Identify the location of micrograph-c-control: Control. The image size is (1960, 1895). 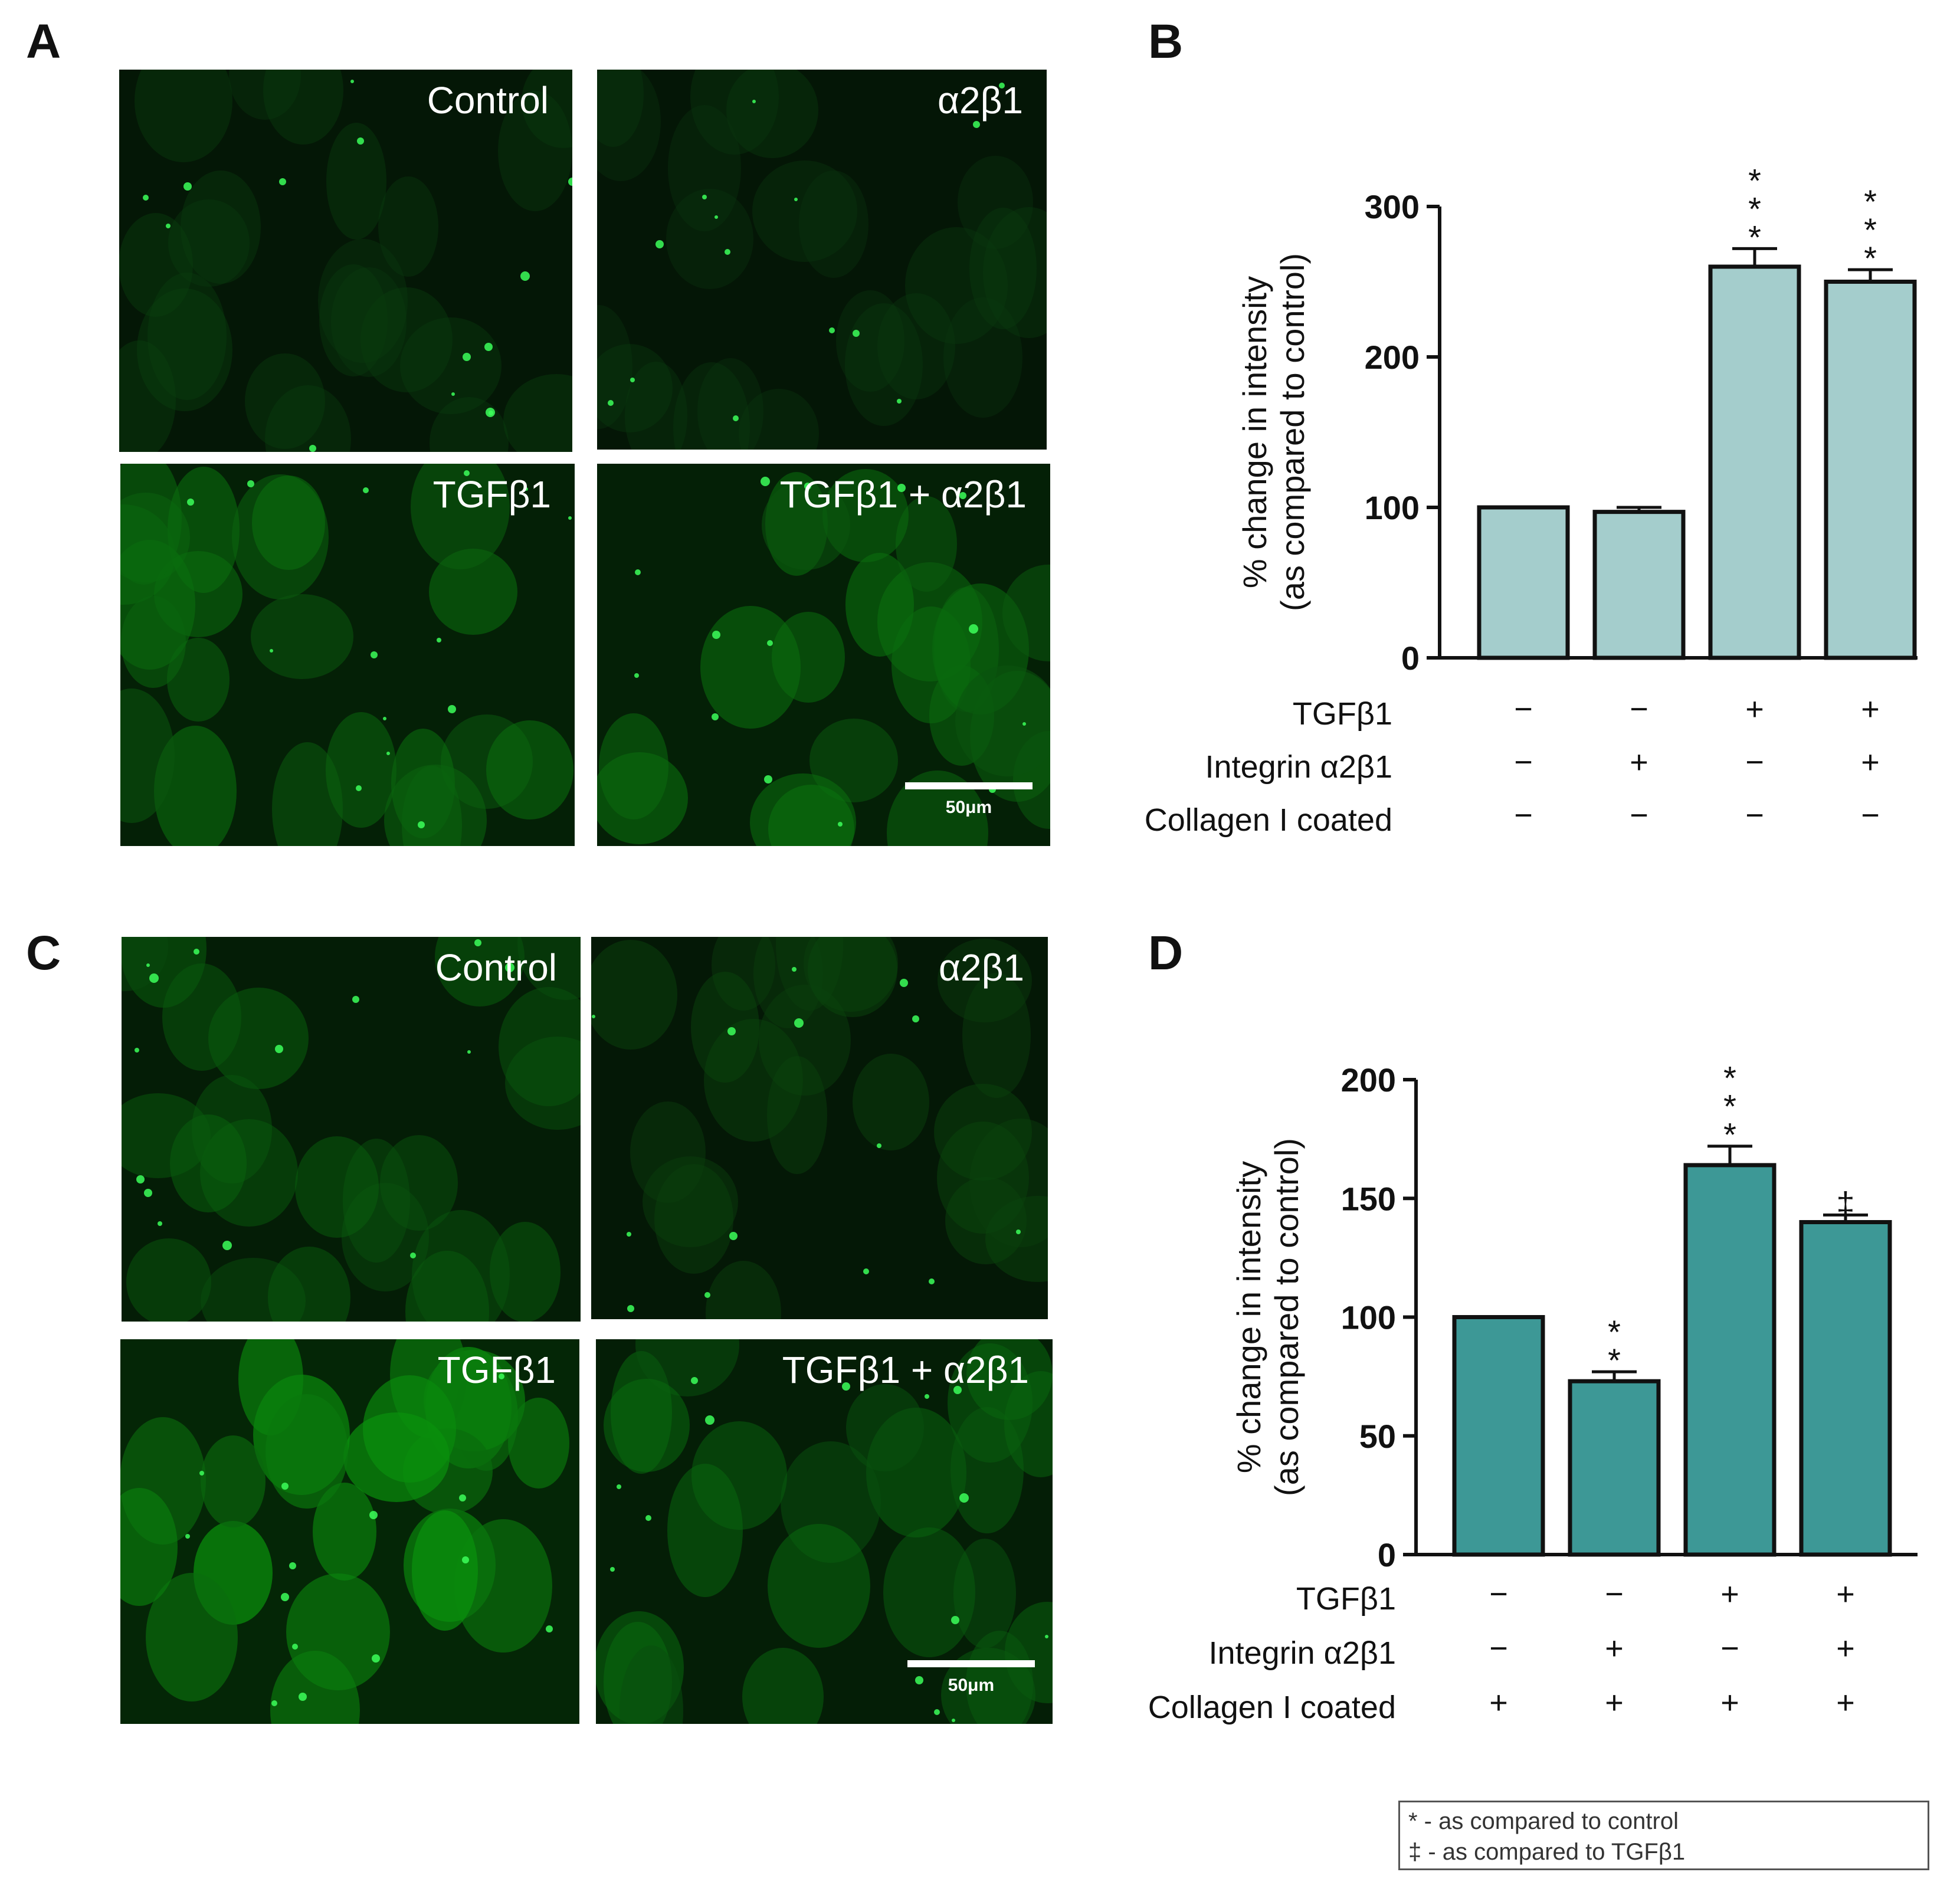
(351, 1129).